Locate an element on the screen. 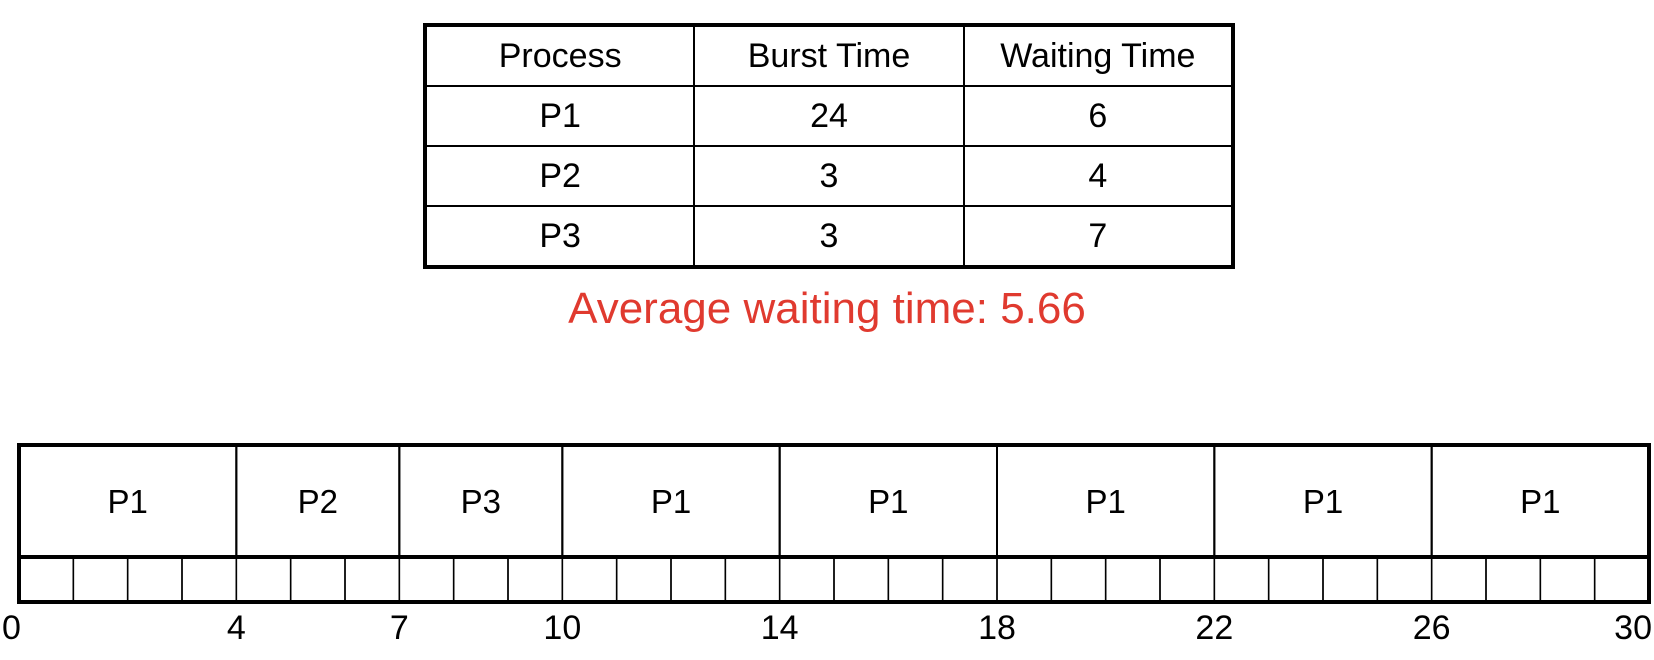 The image size is (1654, 660). gantt-time-label: 26 is located at coordinates (1432, 628).